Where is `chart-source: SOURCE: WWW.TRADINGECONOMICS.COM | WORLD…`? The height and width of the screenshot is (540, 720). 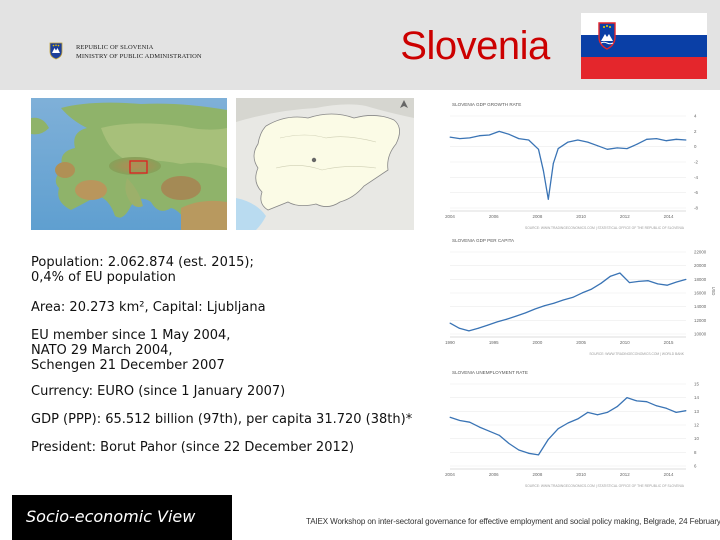 chart-source: SOURCE: WWW.TRADINGECONOMICS.COM | WORLD… is located at coordinates (636, 354).